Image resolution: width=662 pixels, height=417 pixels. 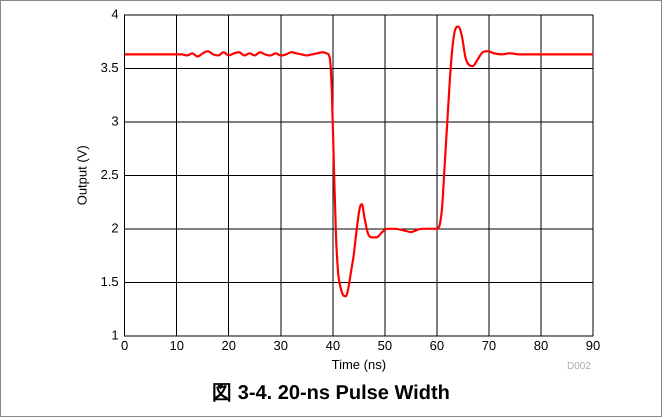 I want to click on x-tick-label: 20, so click(x=229, y=346).